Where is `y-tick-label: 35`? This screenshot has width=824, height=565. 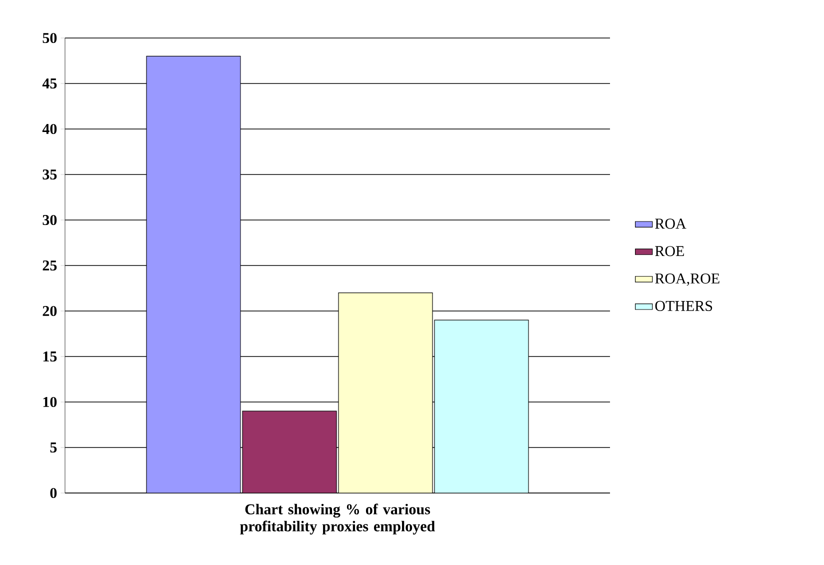 y-tick-label: 35 is located at coordinates (49, 174).